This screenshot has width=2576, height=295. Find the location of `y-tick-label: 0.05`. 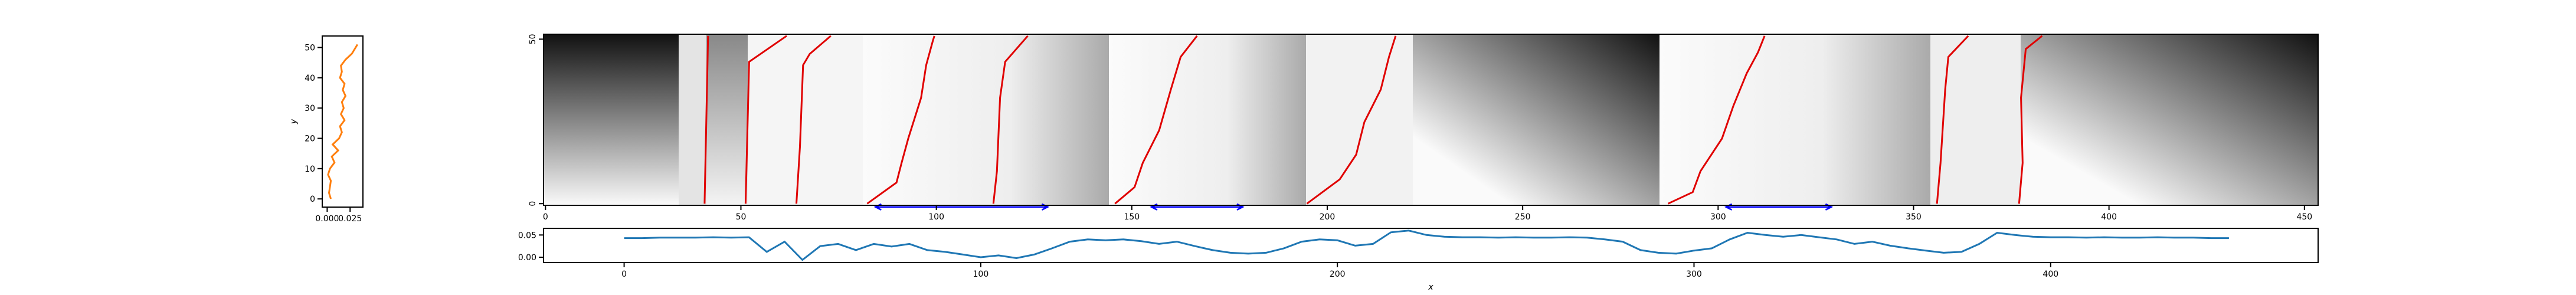

y-tick-label: 0.05 is located at coordinates (527, 235).